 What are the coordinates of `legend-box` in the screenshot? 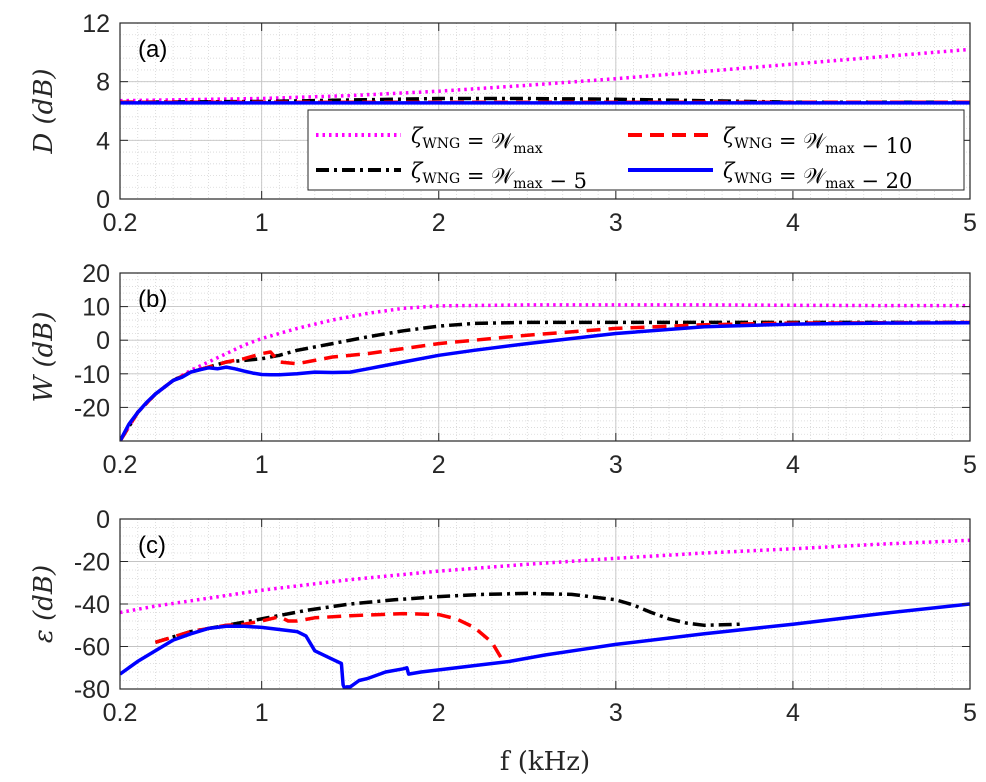 It's located at (636, 150).